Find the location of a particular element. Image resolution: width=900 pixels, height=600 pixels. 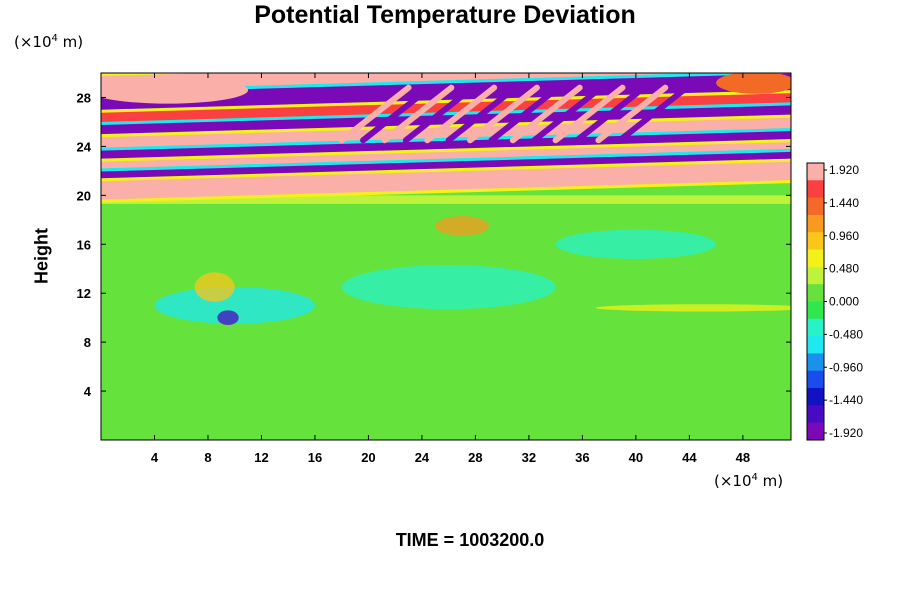

contour-band is located at coordinates (446, 180).